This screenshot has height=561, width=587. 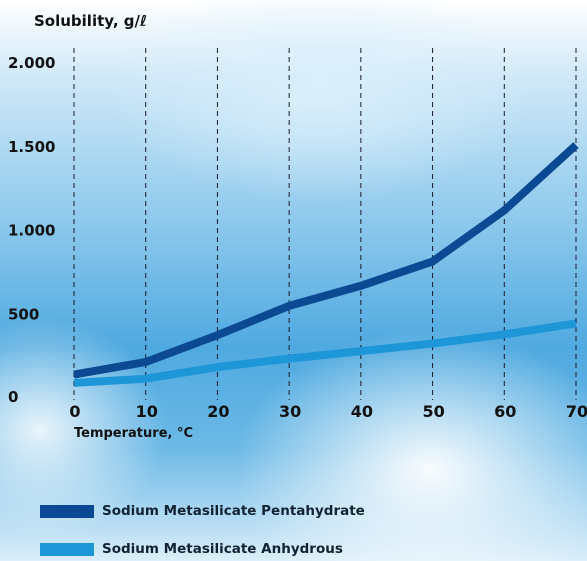 What do you see at coordinates (576, 411) in the screenshot?
I see `x-tick-label: 70` at bounding box center [576, 411].